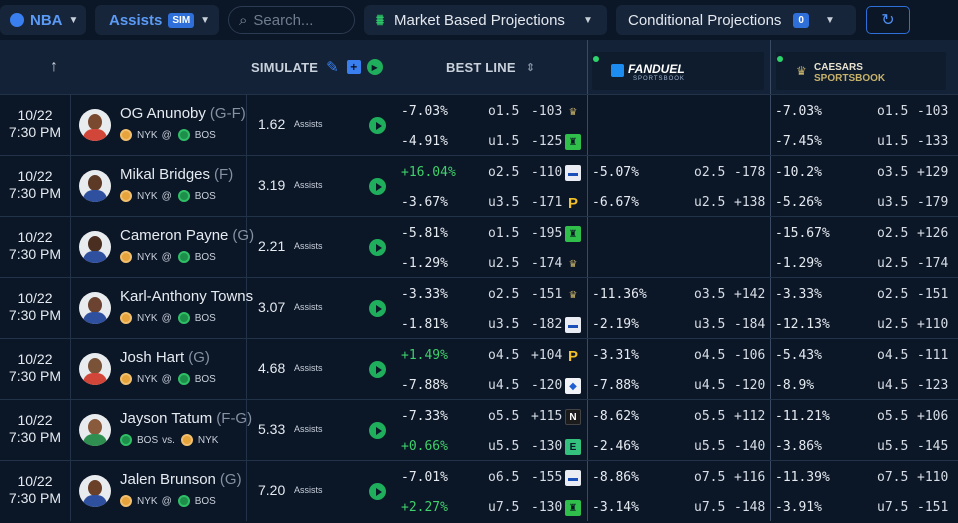 This screenshot has width=958, height=523. Describe the element at coordinates (159, 125) in the screenshot. I see `player-cell: OG Anunoby (G-F) NYK @ BOS` at that location.